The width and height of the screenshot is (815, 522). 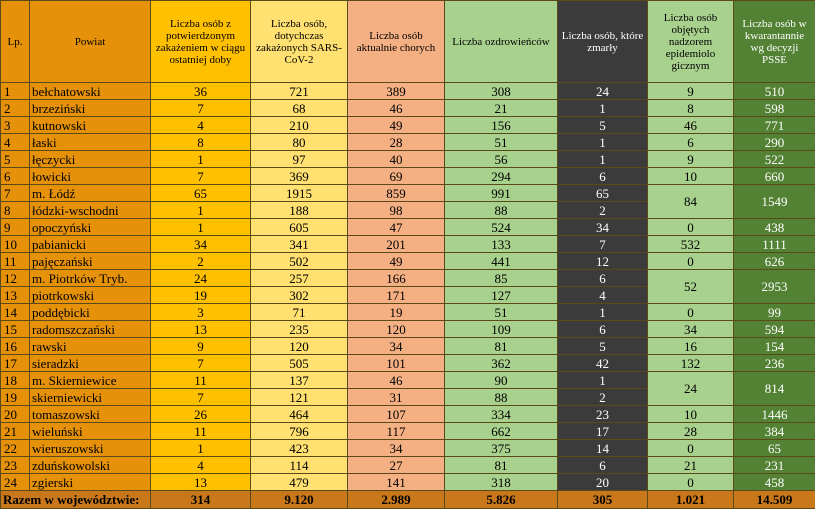 I want to click on table-row: 4 łaski 8 80 28 51 1 6 290, so click(x=407, y=142).